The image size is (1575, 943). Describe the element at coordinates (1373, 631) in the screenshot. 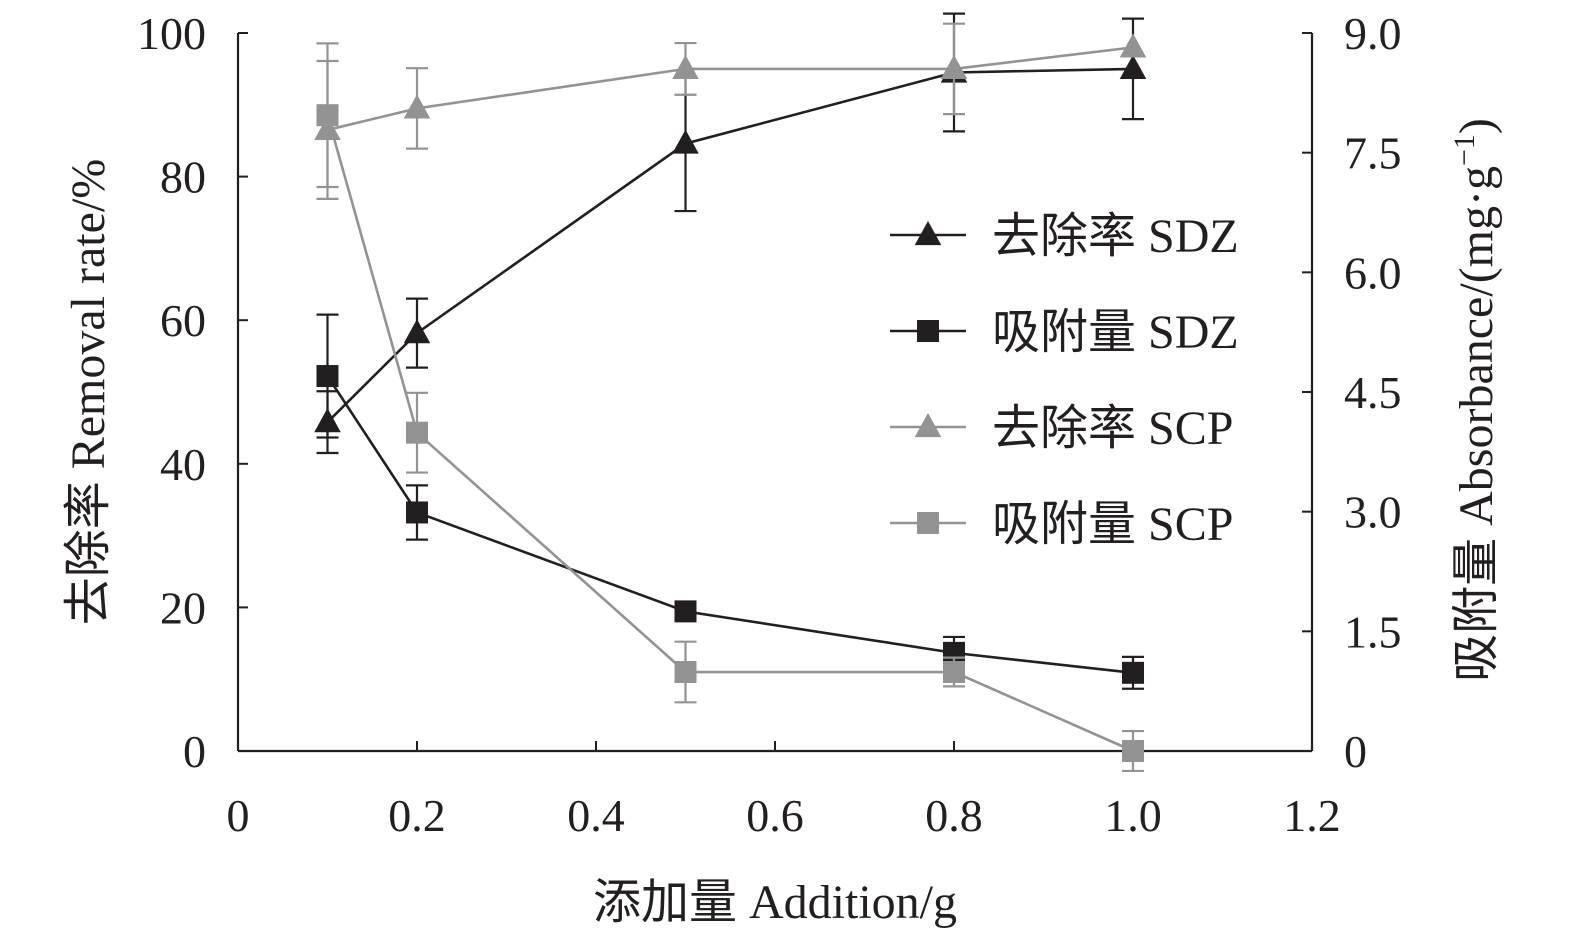

I see `y-right-tick-label: 1.5` at that location.